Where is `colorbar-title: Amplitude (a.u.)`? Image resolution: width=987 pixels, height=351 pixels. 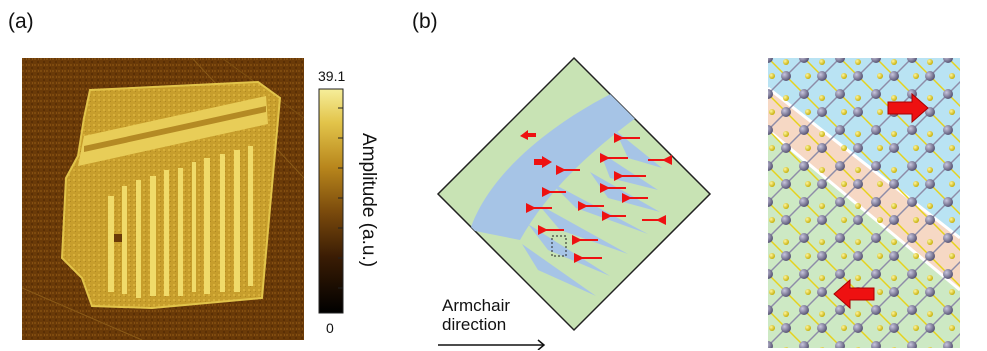 colorbar-title: Amplitude (a.u.) is located at coordinates (368, 200).